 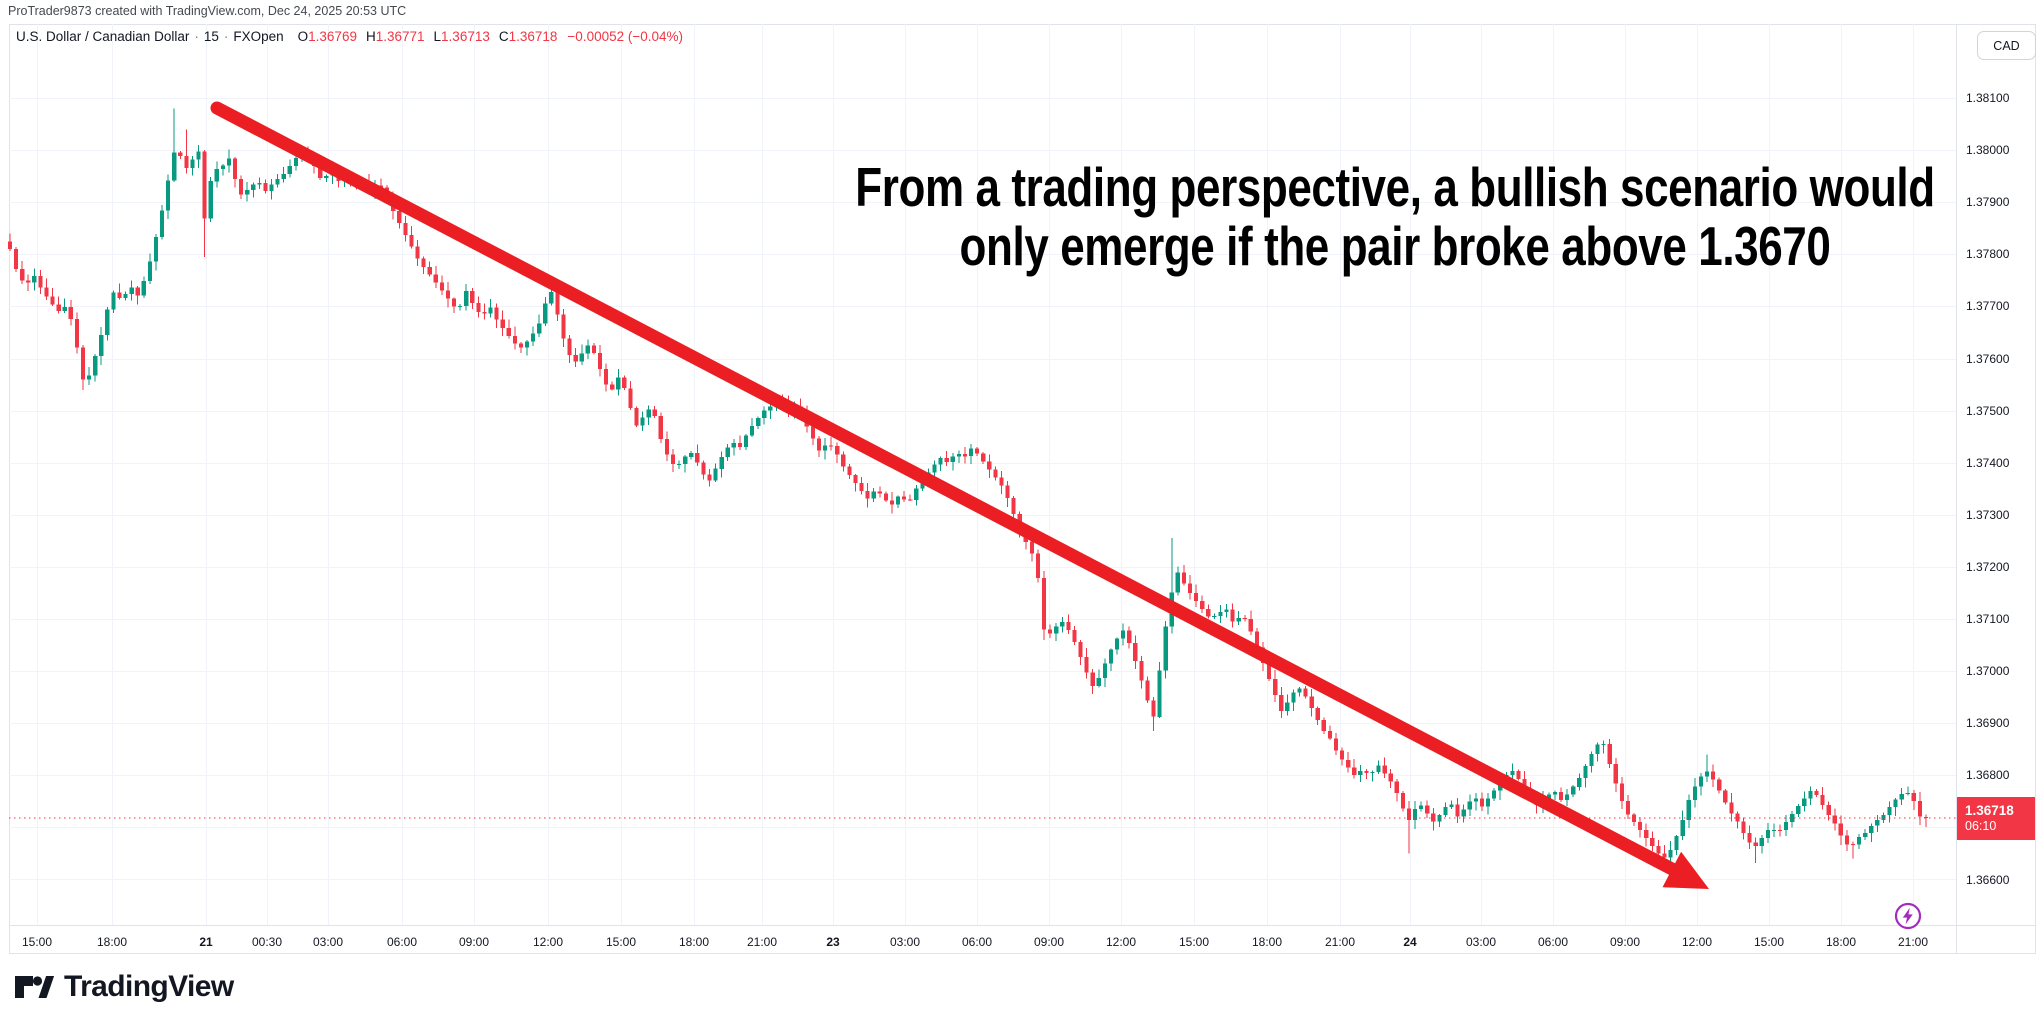 I want to click on high-value: 1.36771, so click(x=400, y=36).